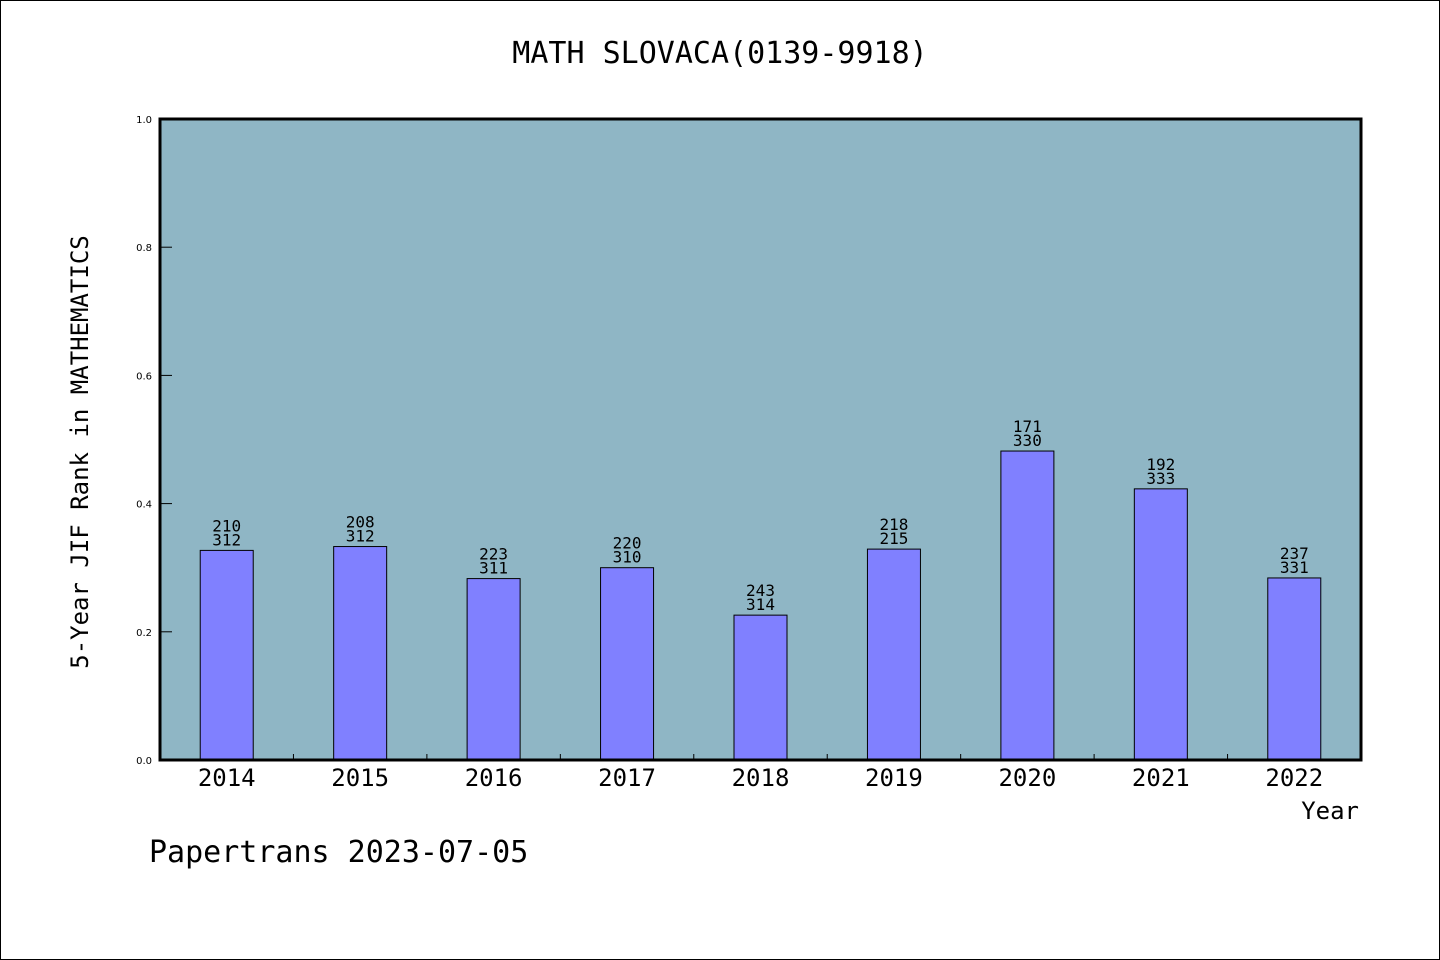  What do you see at coordinates (360, 522) in the screenshot?
I see `bar-label-upper: 208` at bounding box center [360, 522].